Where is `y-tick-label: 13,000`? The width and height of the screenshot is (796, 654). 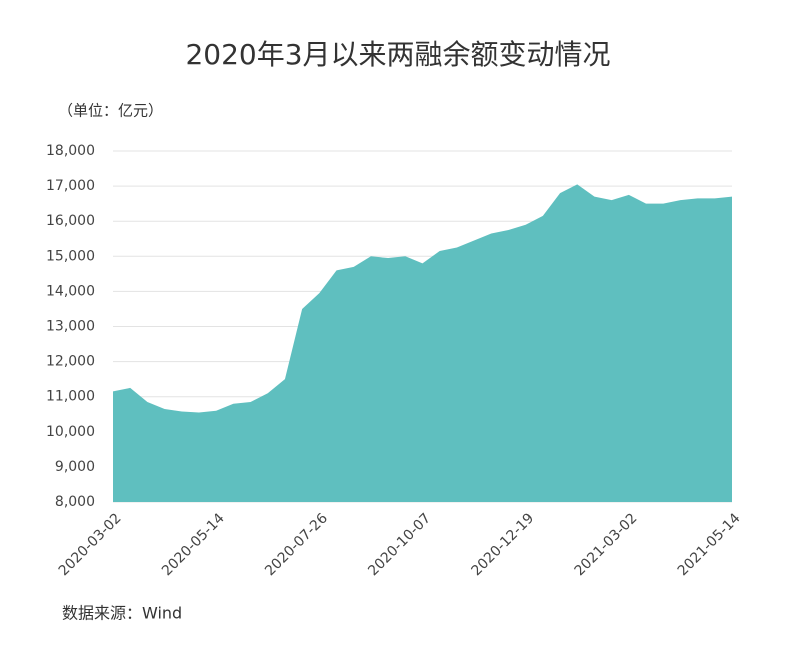 y-tick-label: 13,000 is located at coordinates (70, 327).